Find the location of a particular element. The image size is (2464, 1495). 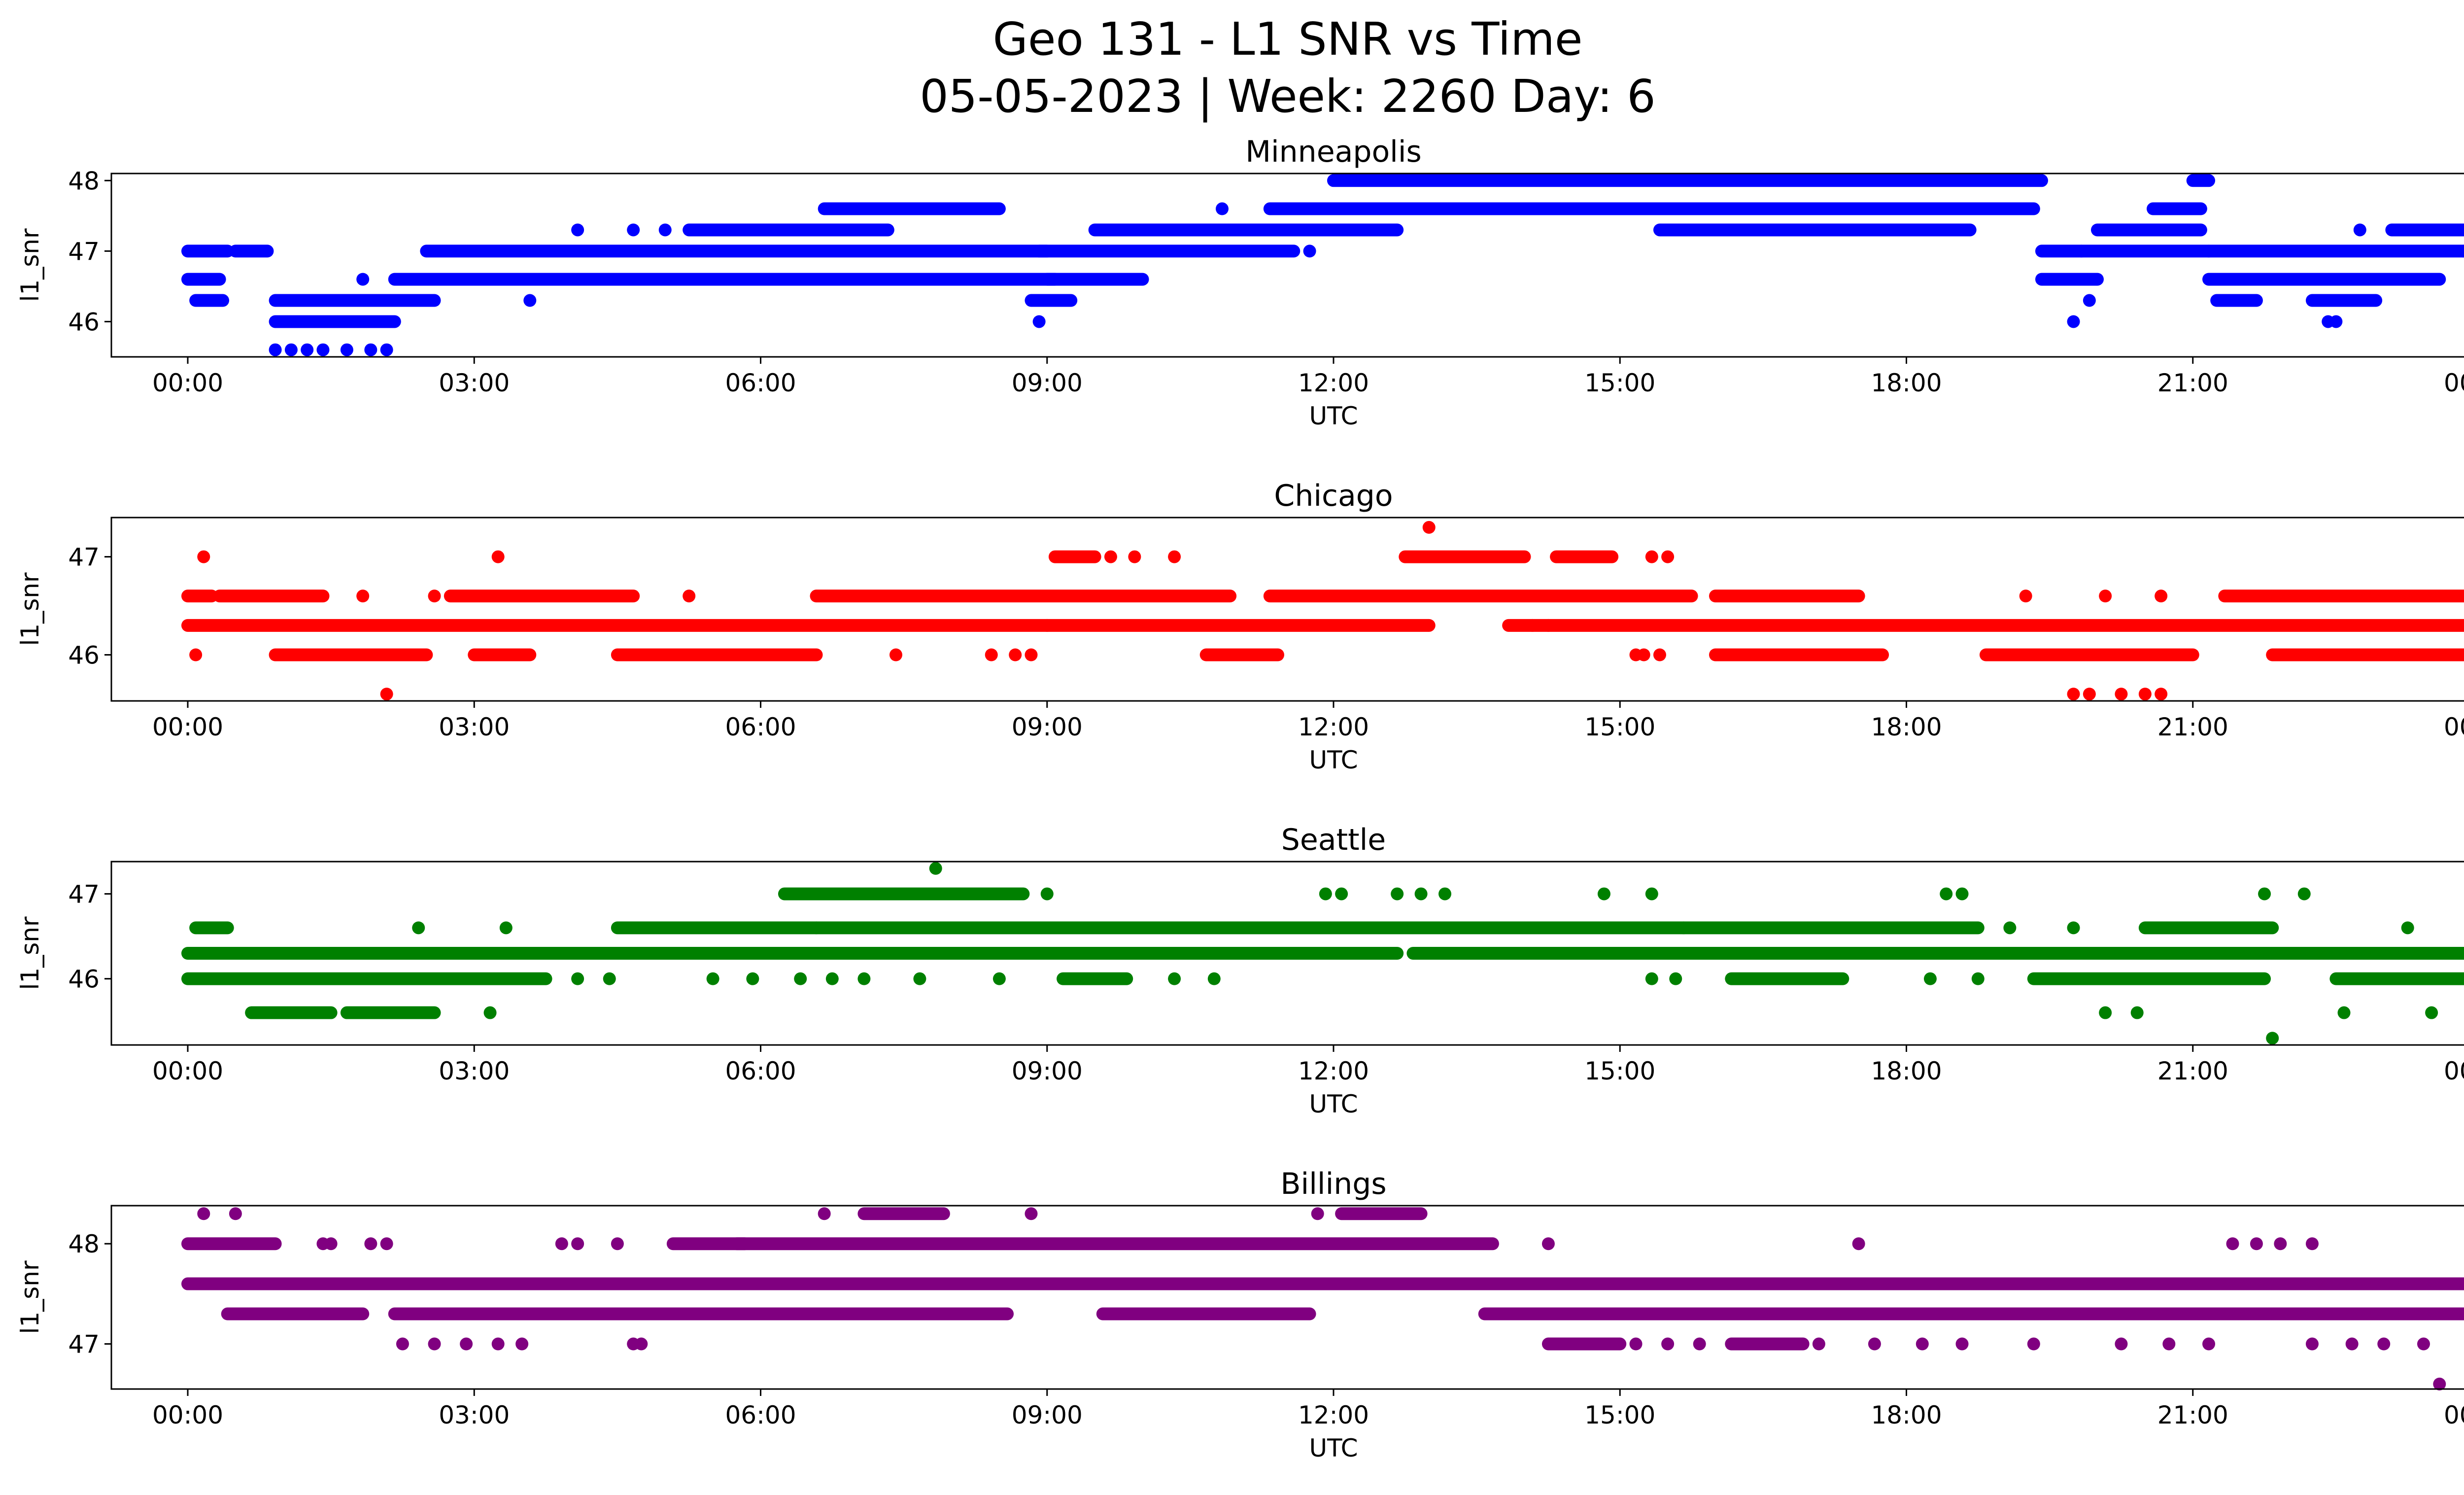

scatter-series is located at coordinates (1322, 265).